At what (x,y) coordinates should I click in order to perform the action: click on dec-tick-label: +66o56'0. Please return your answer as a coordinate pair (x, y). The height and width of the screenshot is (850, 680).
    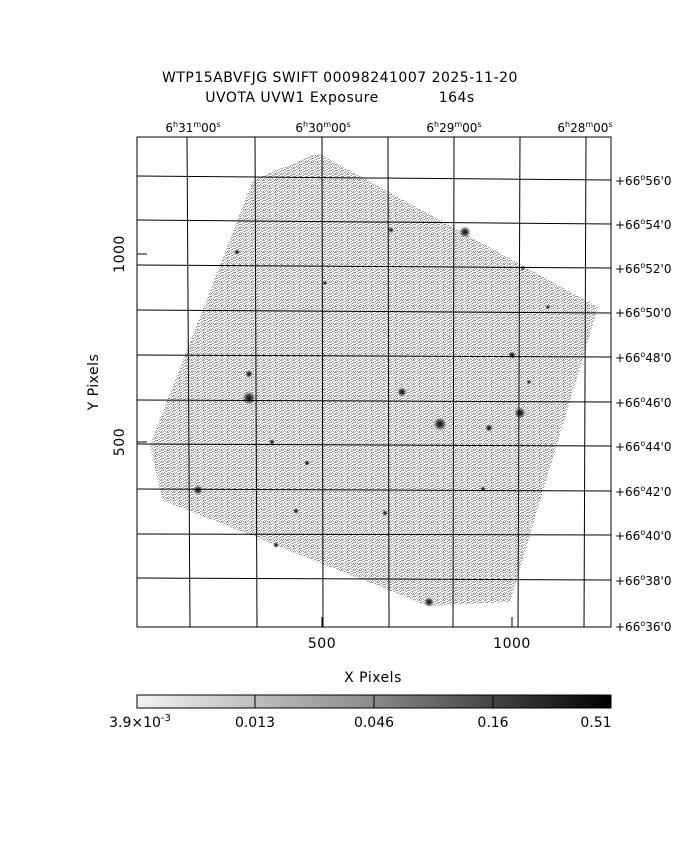
    Looking at the image, I should click on (643, 180).